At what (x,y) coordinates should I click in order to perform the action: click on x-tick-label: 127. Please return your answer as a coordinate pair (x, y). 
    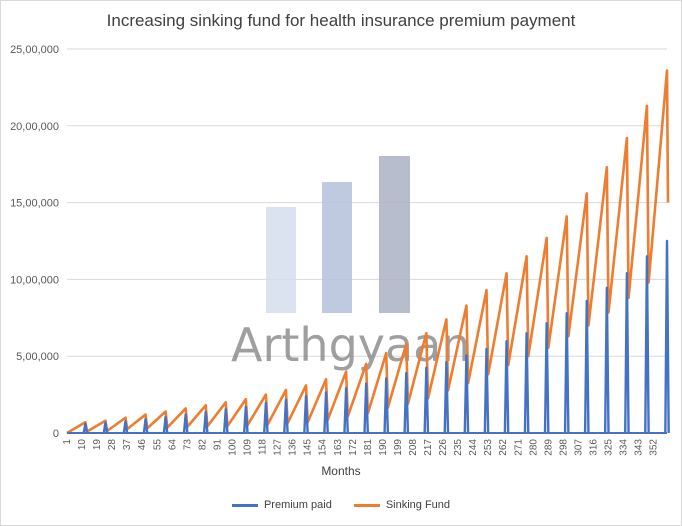
    Looking at the image, I should click on (278, 447).